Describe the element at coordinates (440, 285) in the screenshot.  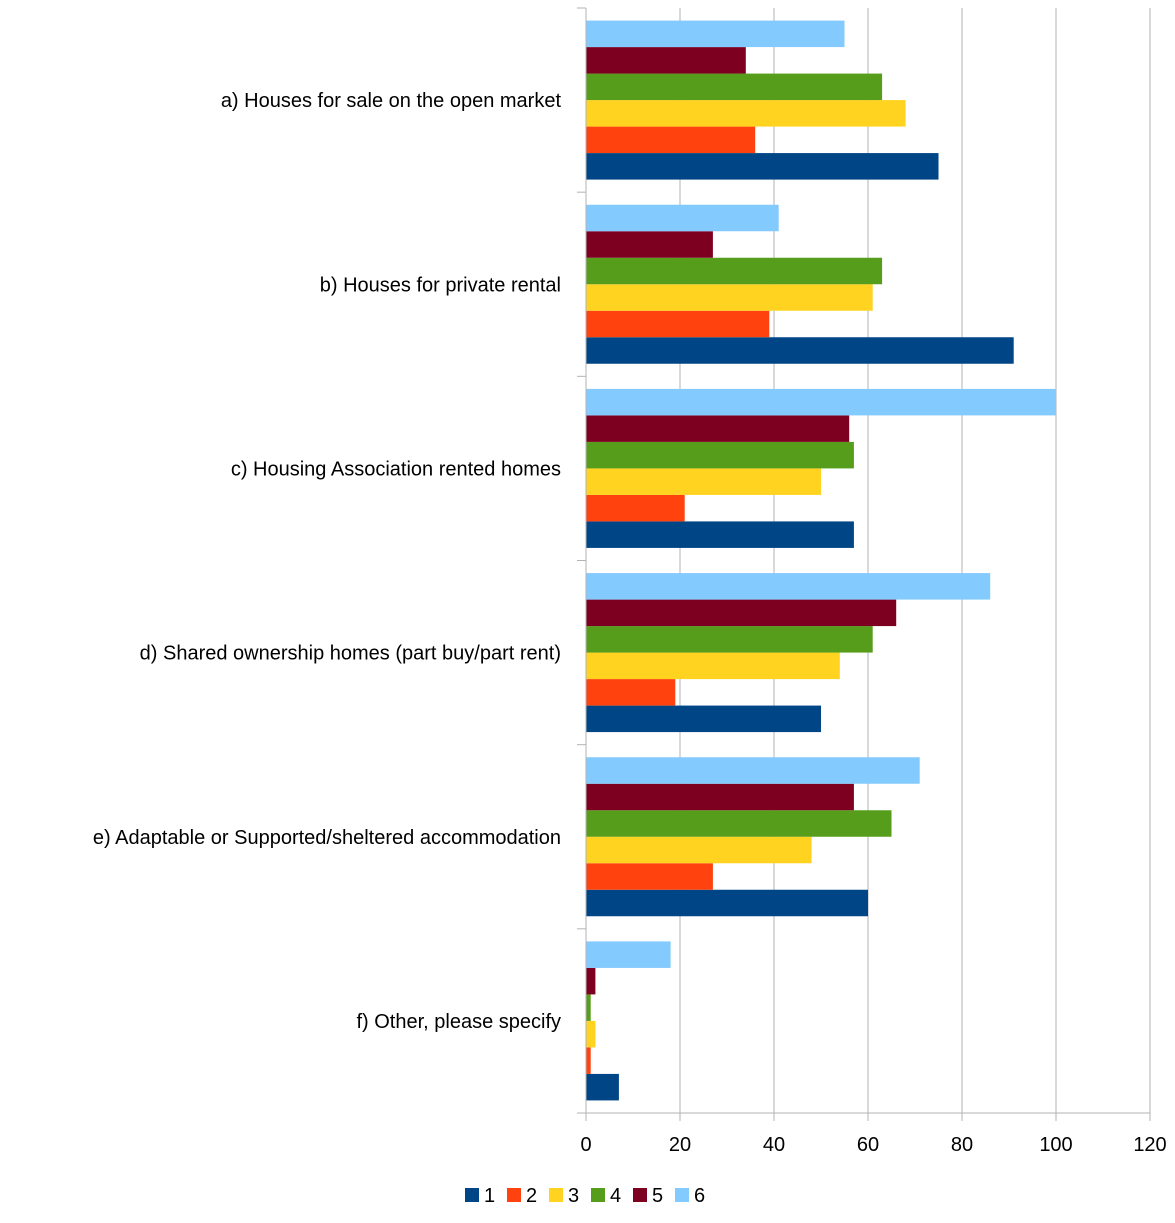
I see `category-label: b) Houses for private rental` at that location.